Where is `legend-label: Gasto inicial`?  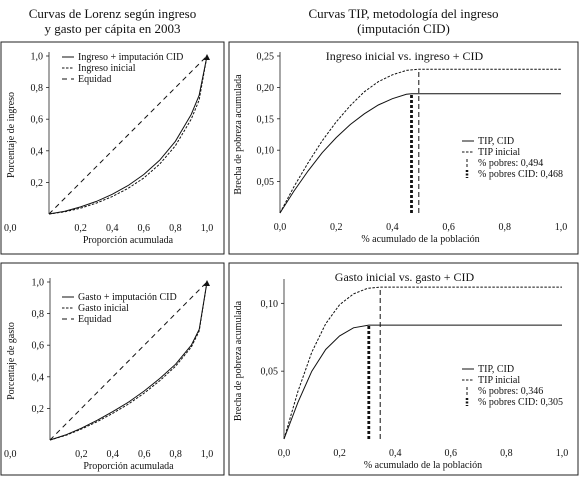
legend-label: Gasto inicial is located at coordinates (103, 308).